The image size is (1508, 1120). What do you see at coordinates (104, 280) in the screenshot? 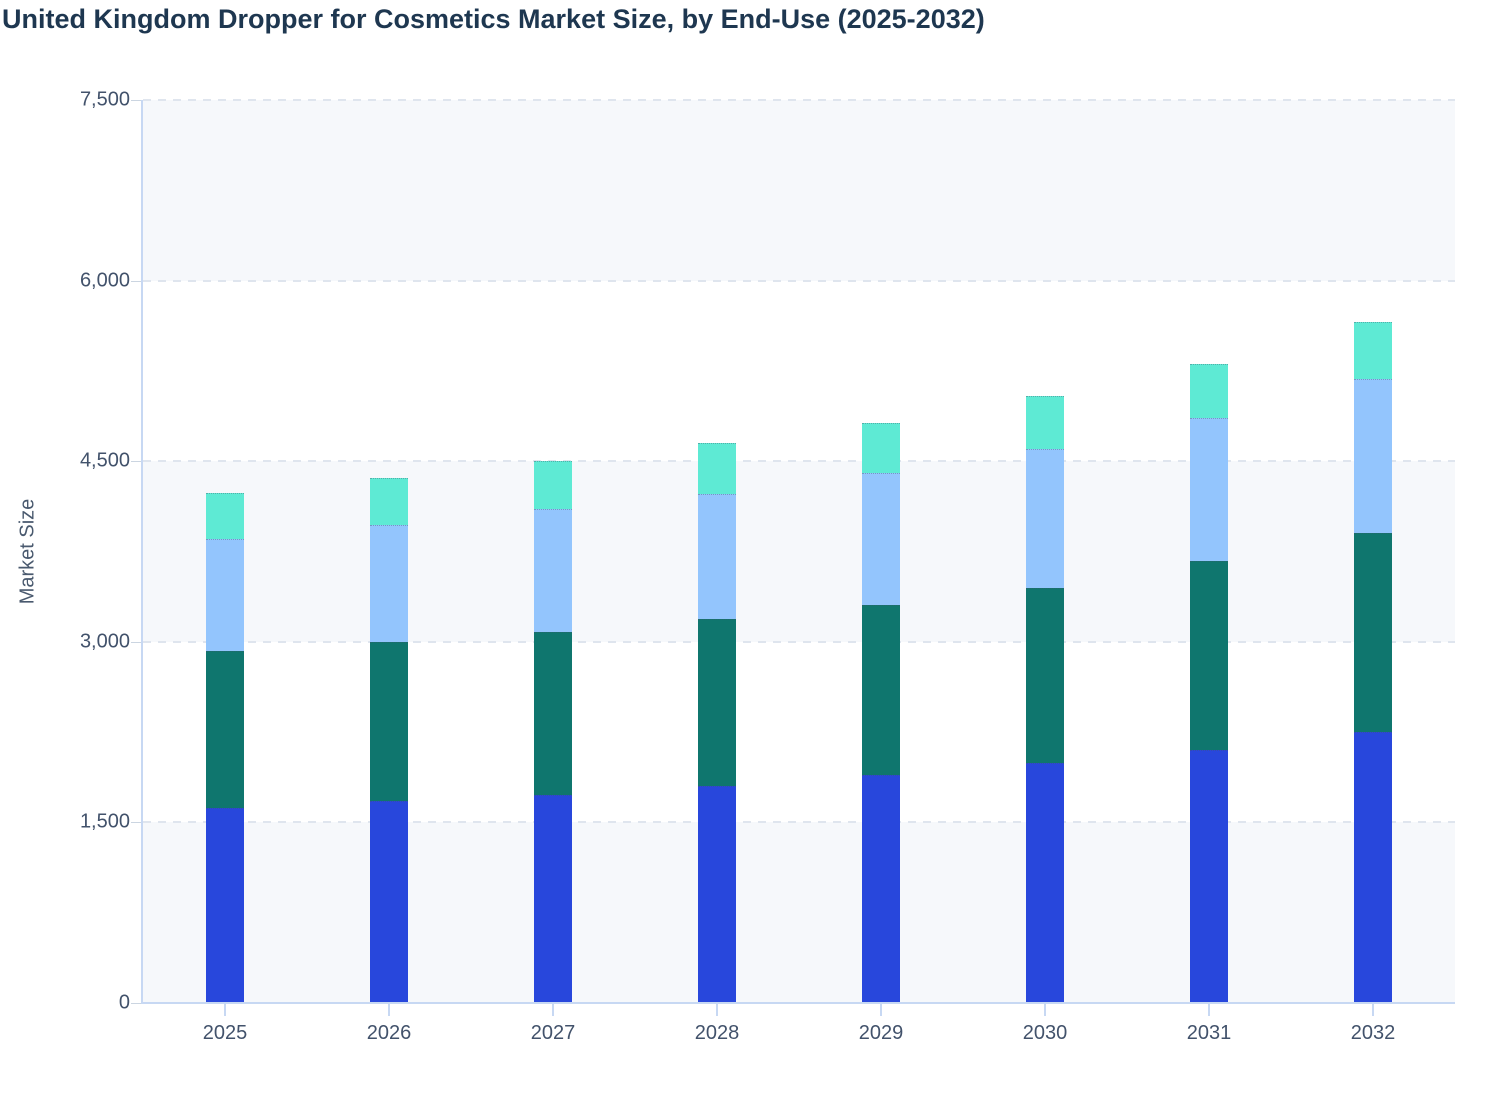
I see `y-tick-label: 6,000` at bounding box center [104, 280].